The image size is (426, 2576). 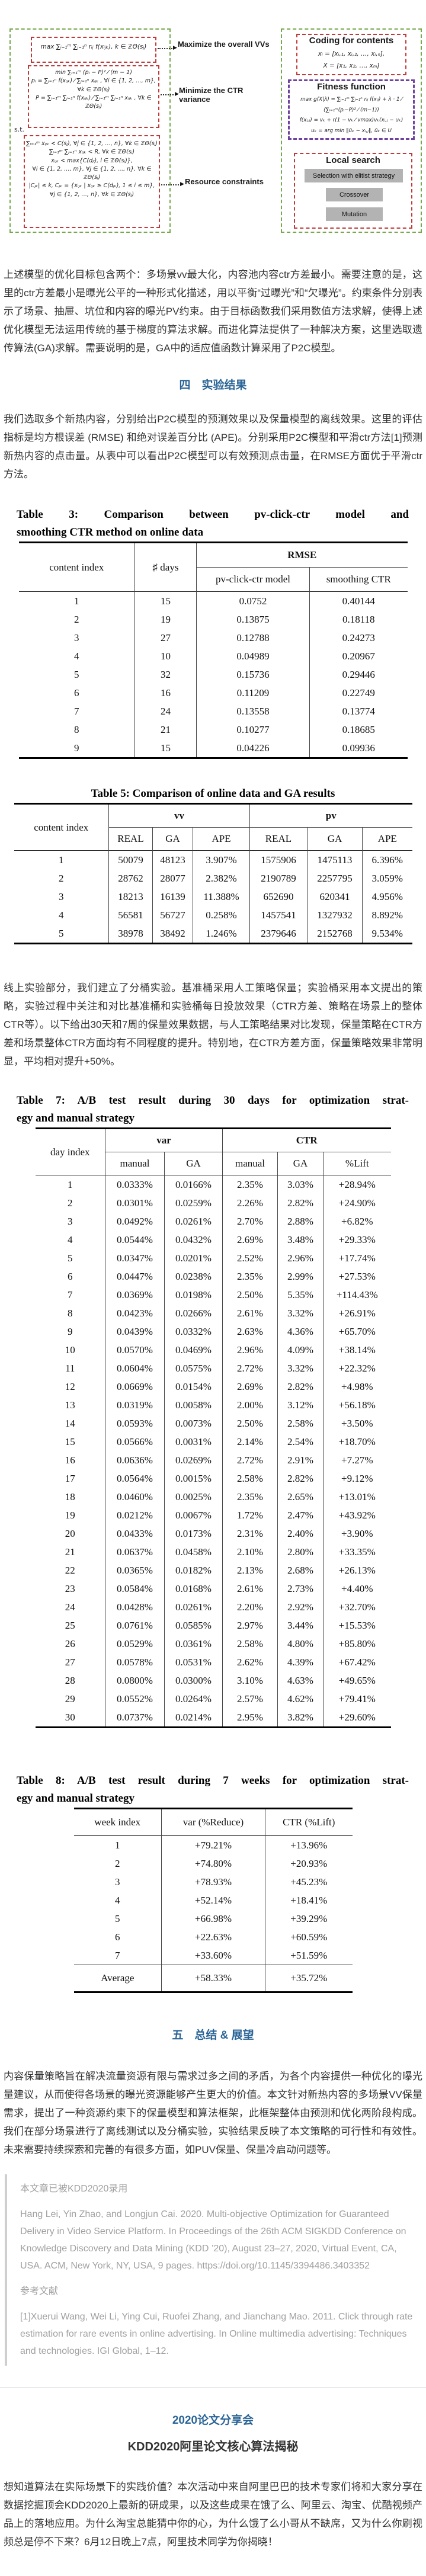 I want to click on table-cell: 652690, so click(x=278, y=897).